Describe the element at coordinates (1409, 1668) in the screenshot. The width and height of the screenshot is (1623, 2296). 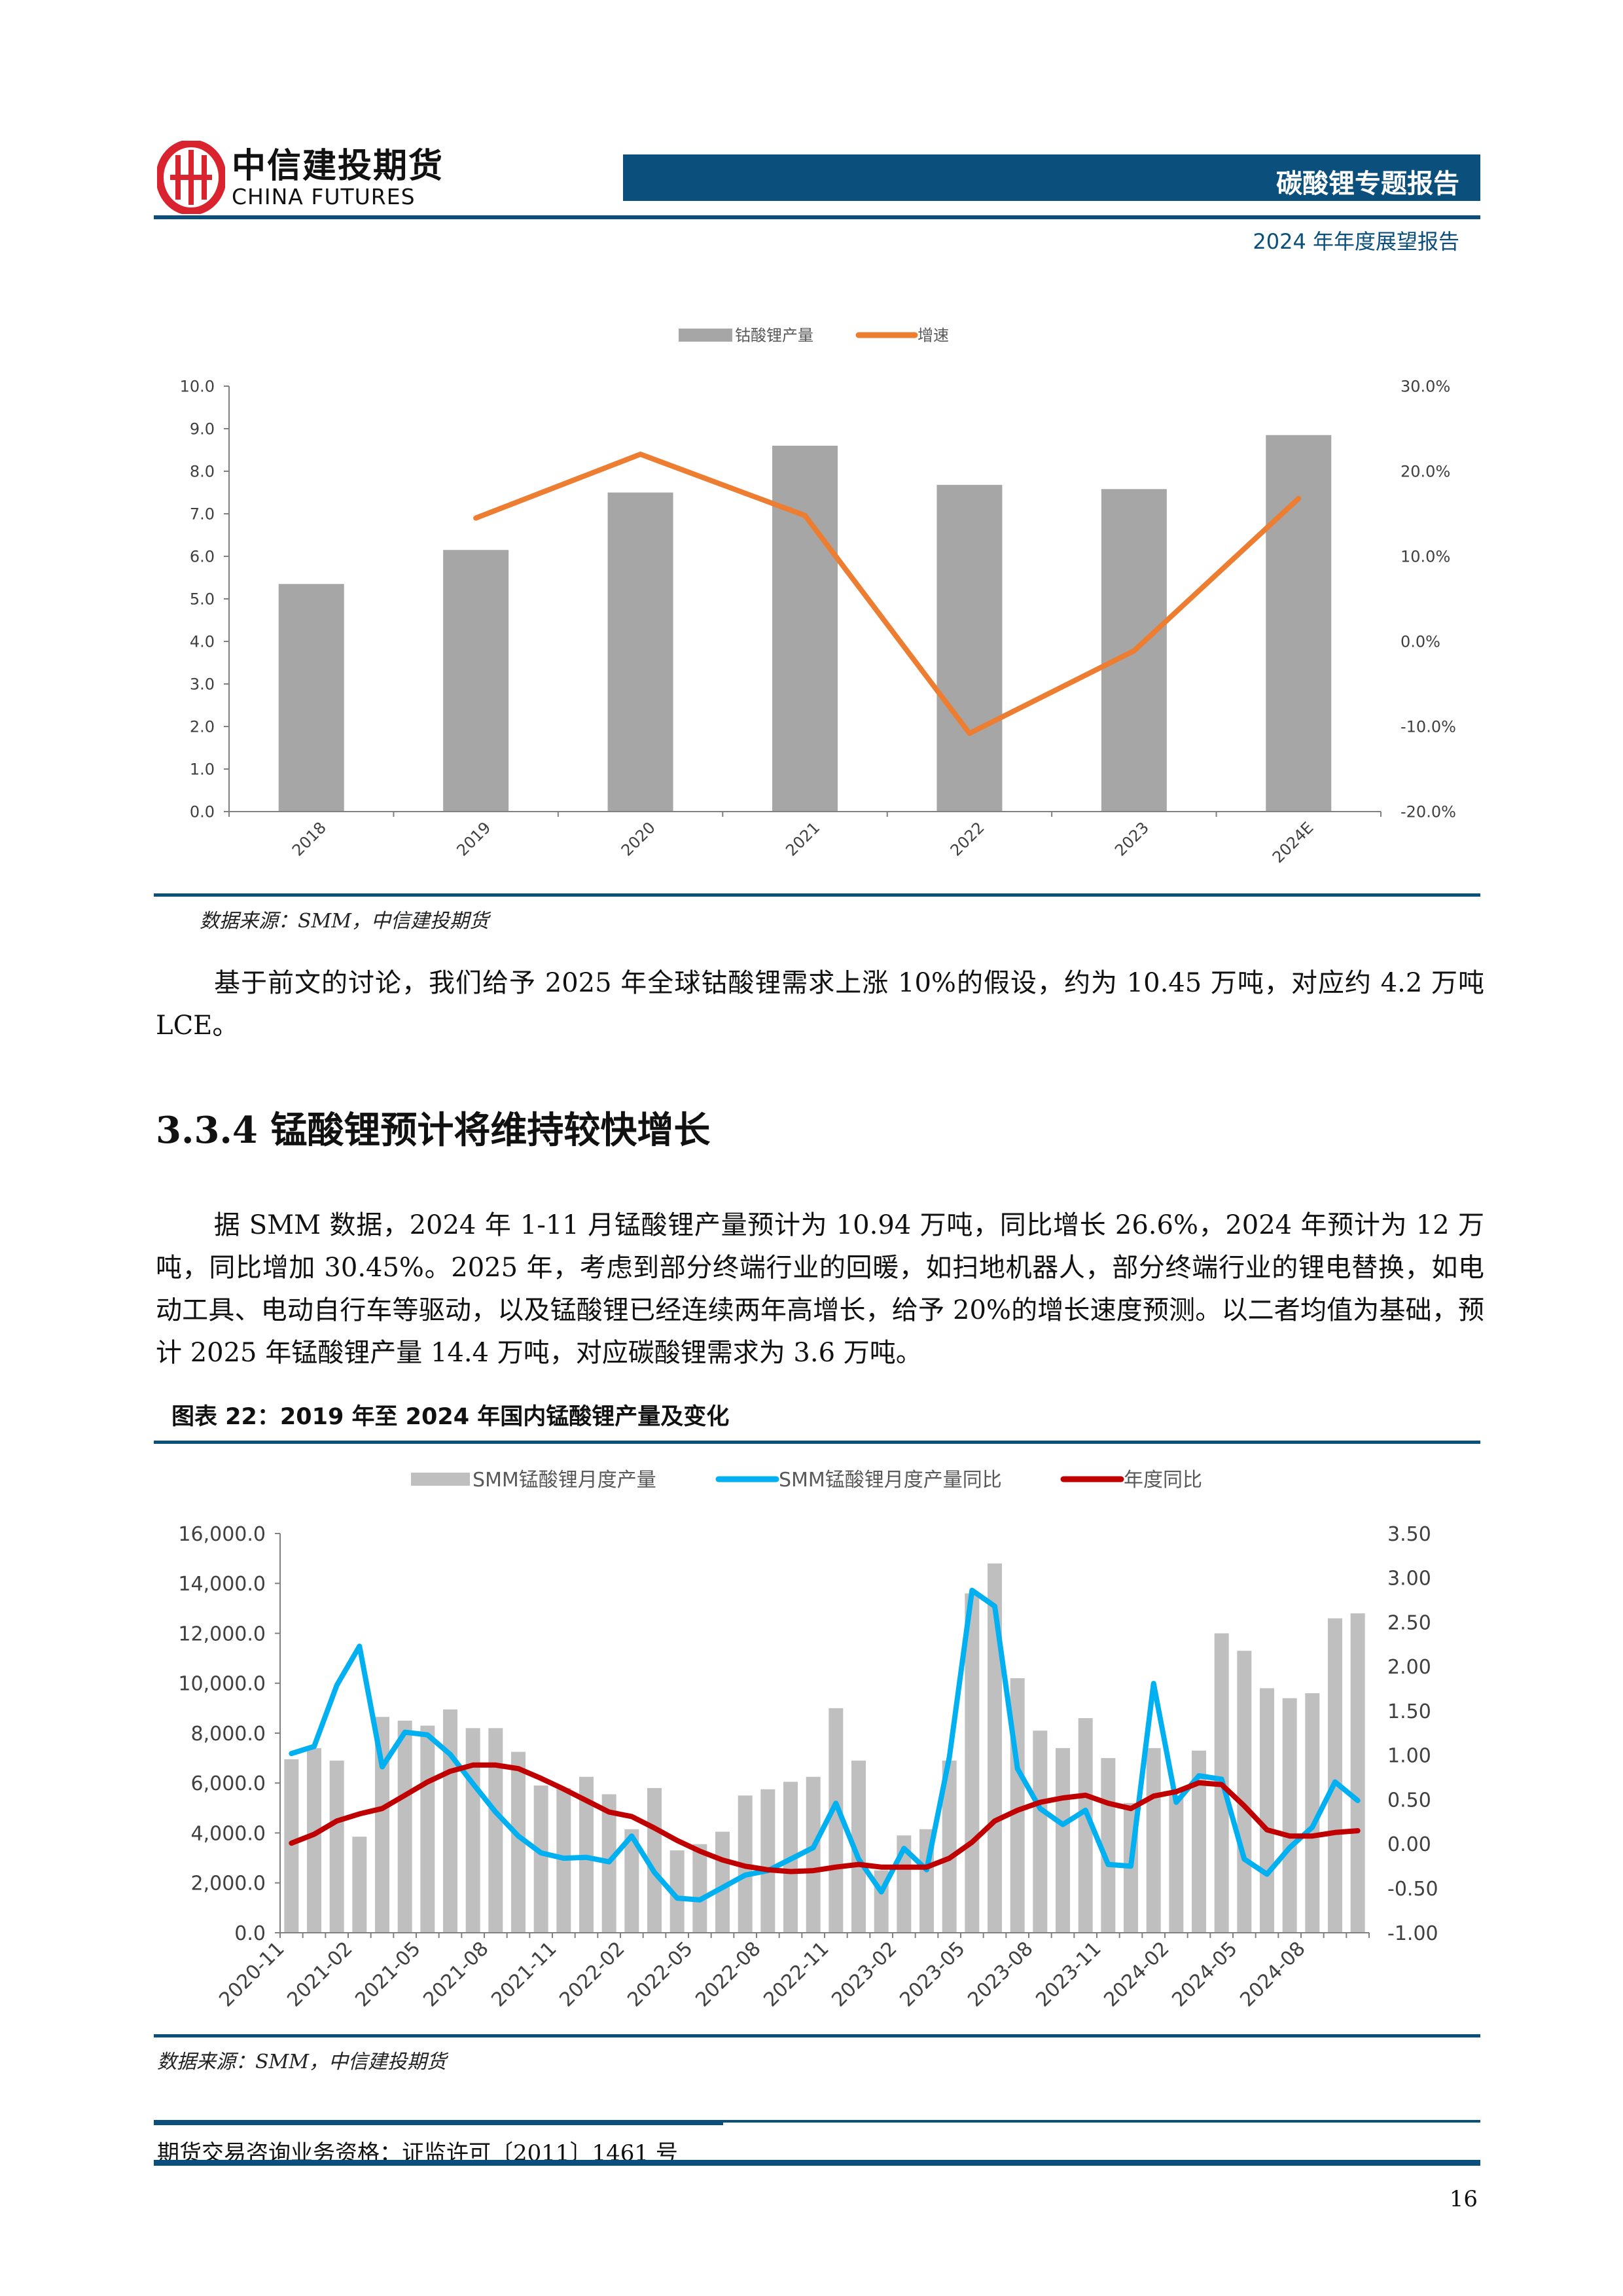
I see `y2-tick-label: 2.00` at that location.